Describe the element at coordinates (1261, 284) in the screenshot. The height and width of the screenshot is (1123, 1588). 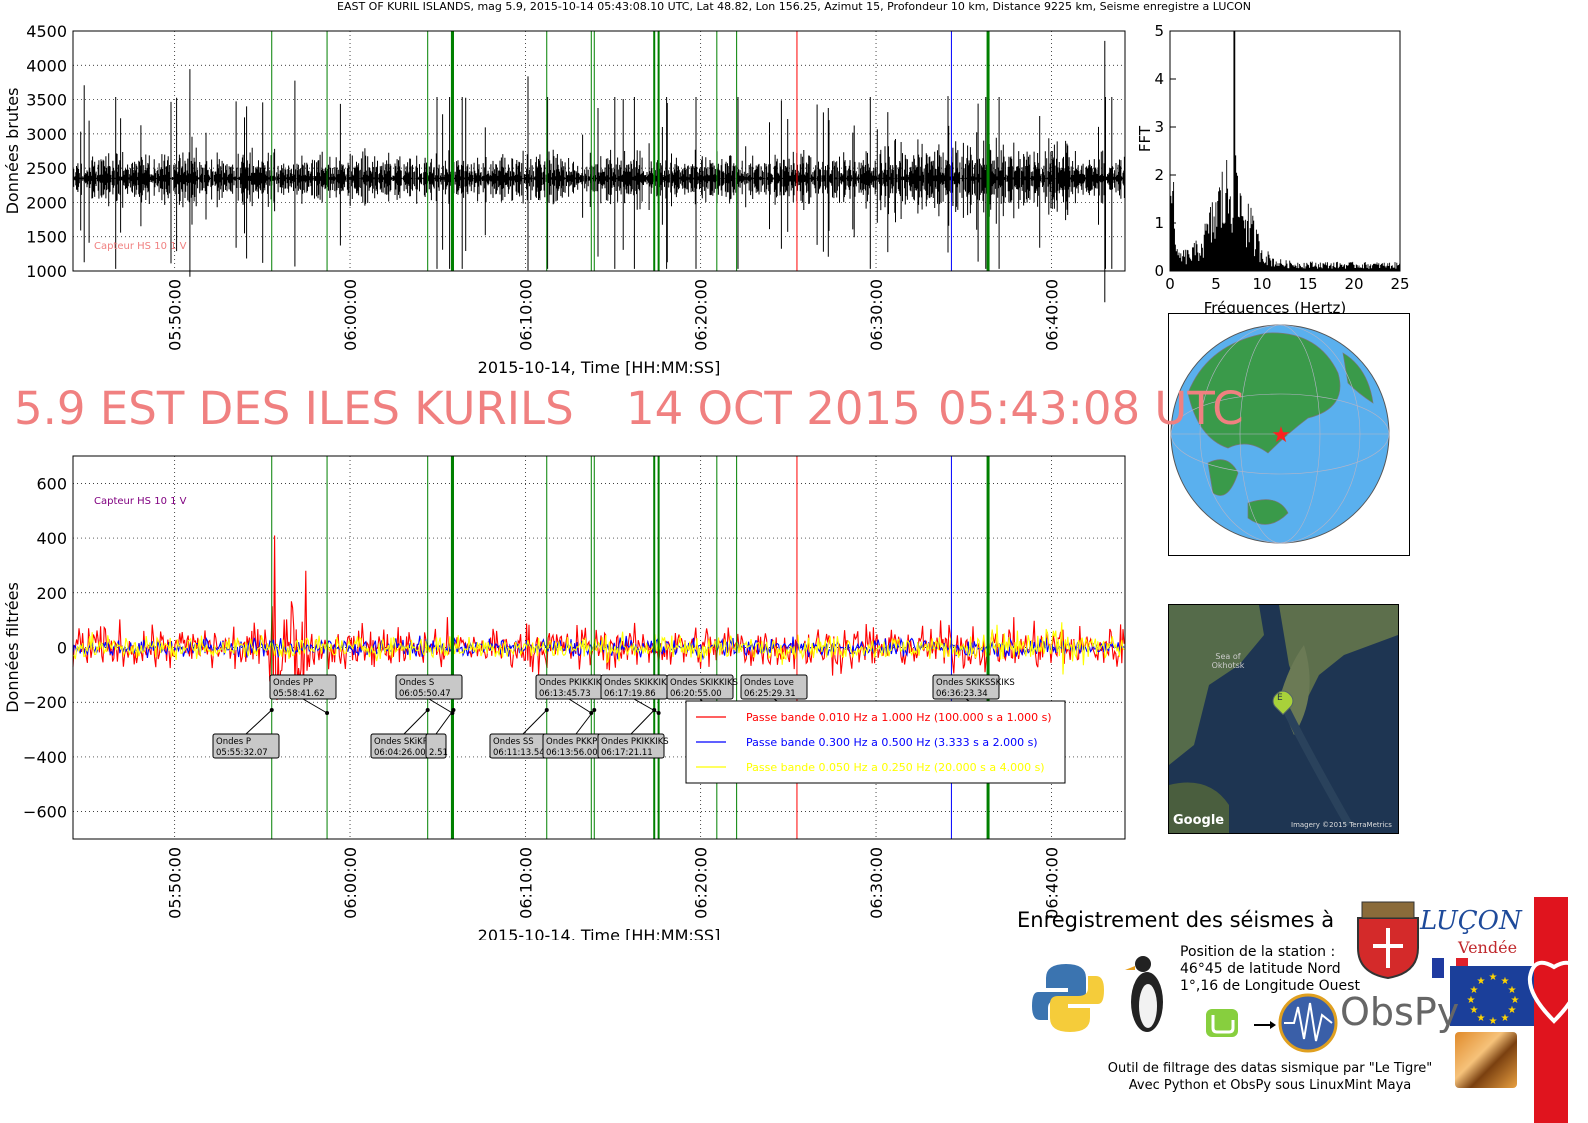
I see `fft-x-tick-label: 10` at that location.